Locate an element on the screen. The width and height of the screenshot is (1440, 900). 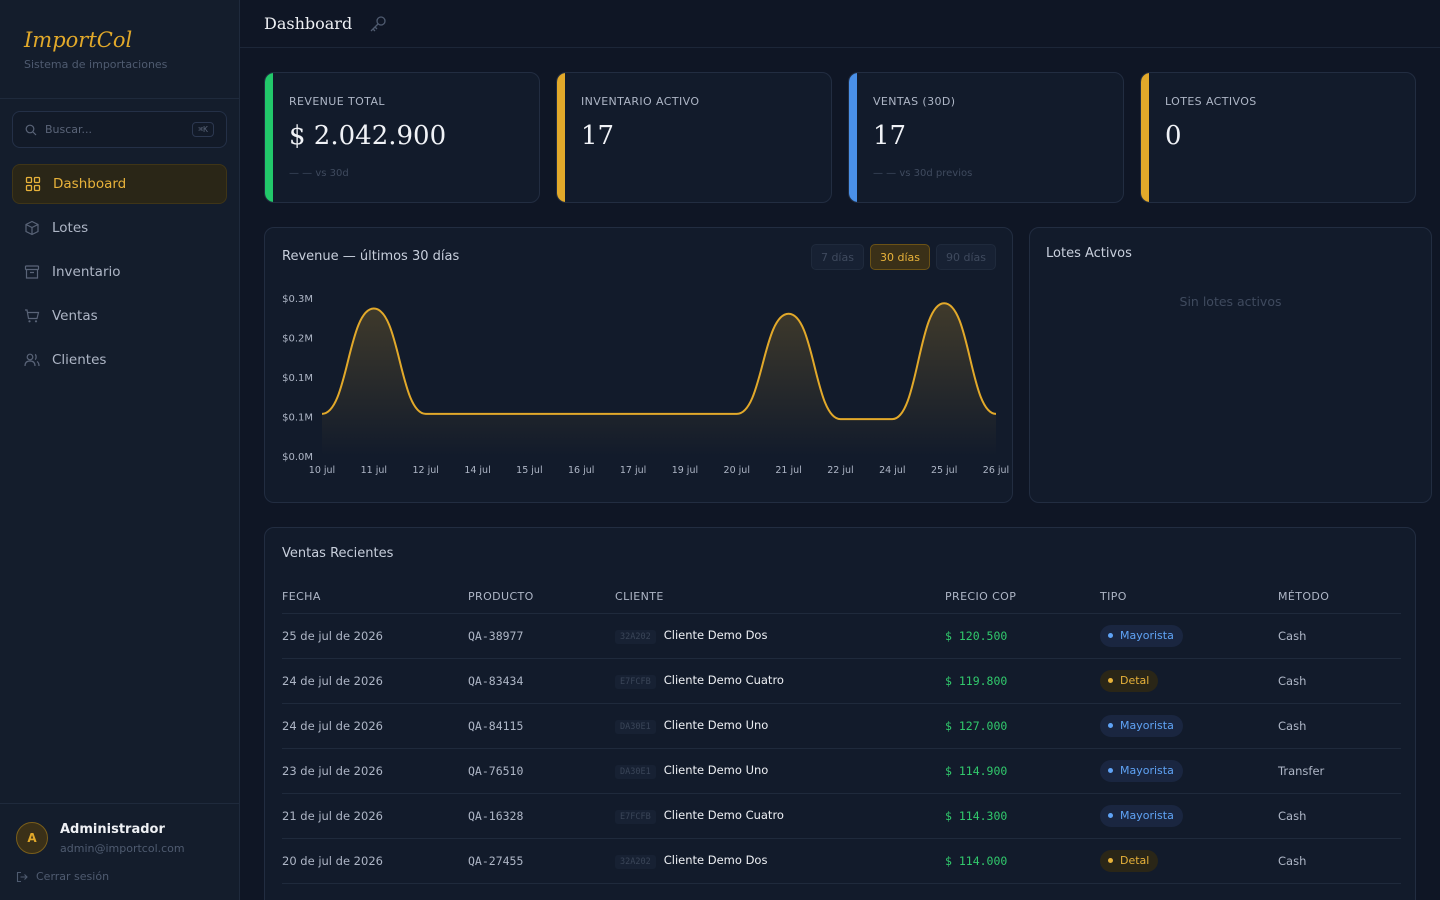
producto-cell: QA-76510 is located at coordinates (541, 771).